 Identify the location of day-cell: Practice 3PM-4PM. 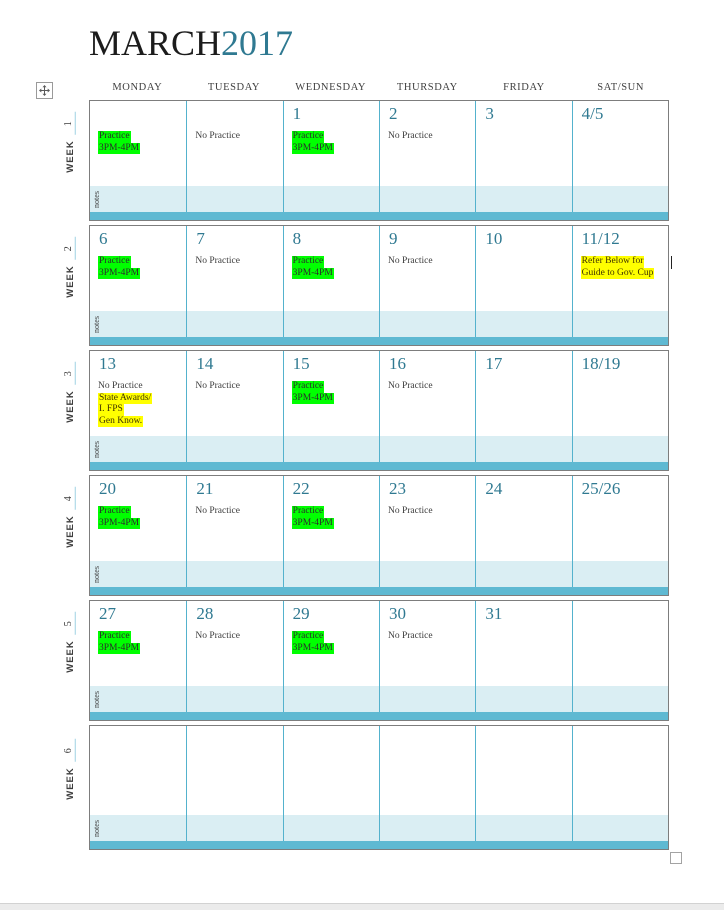
(138, 143).